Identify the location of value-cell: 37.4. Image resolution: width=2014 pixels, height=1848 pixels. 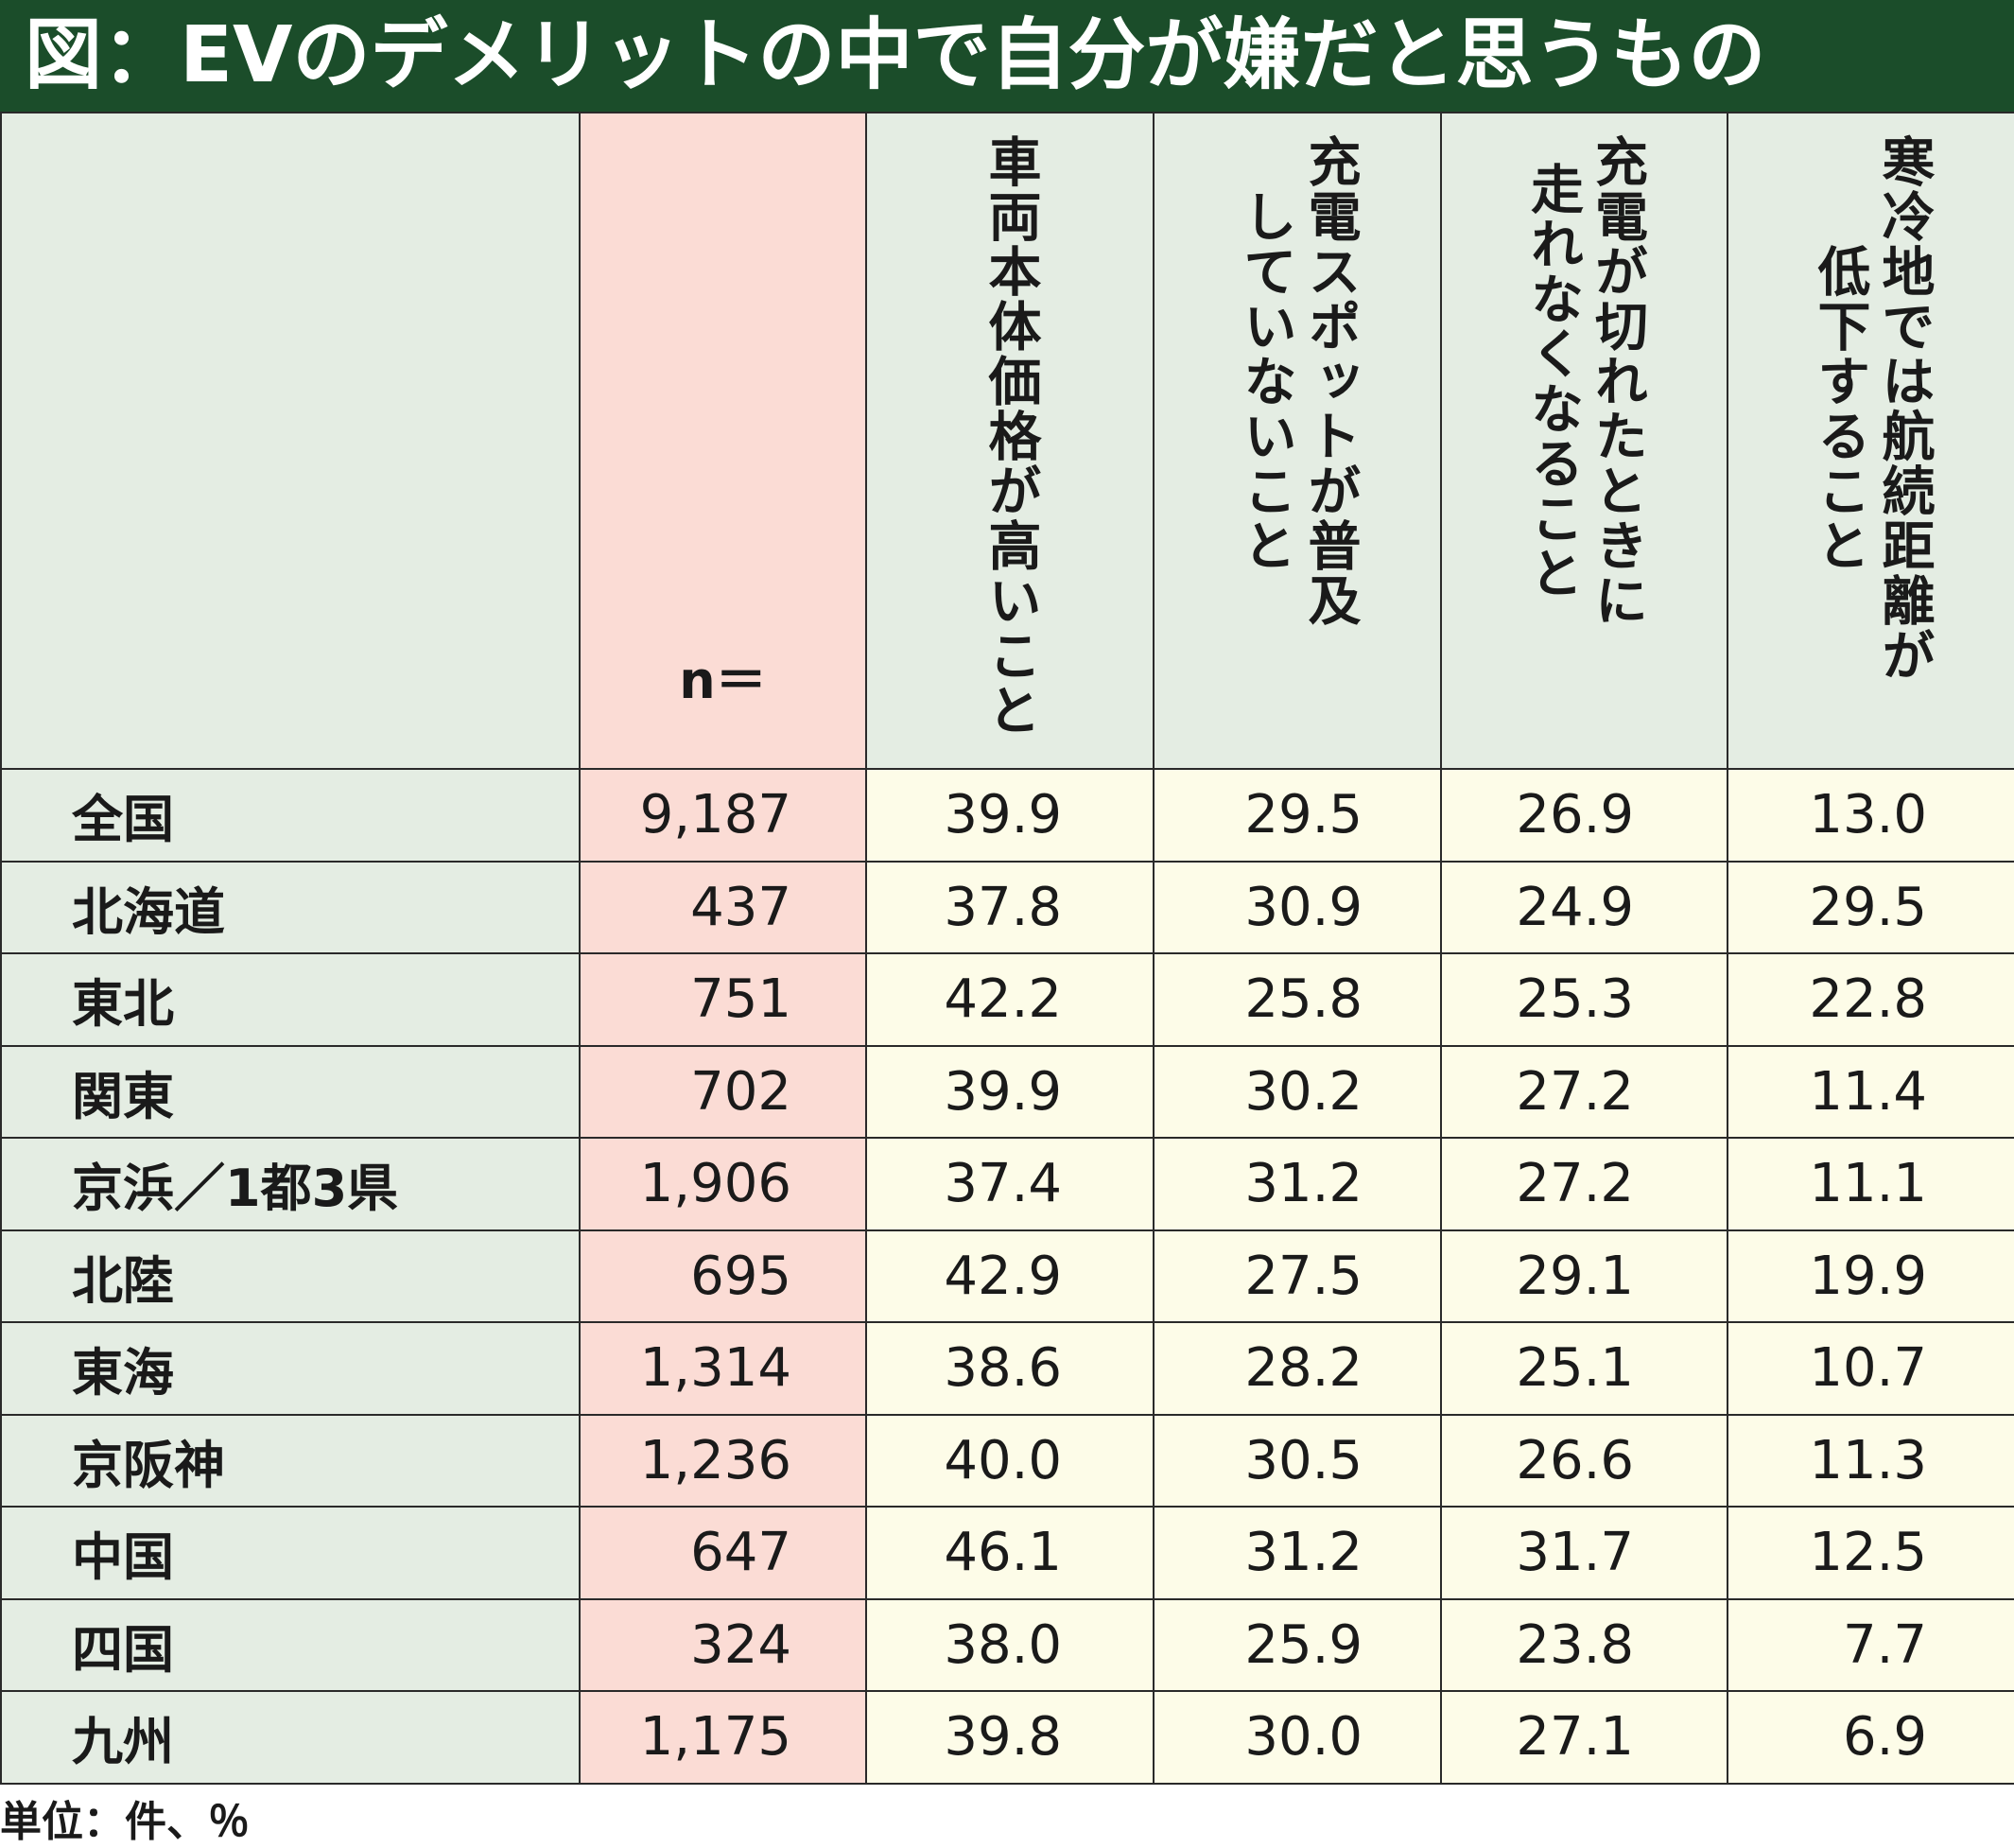
(1010, 1184).